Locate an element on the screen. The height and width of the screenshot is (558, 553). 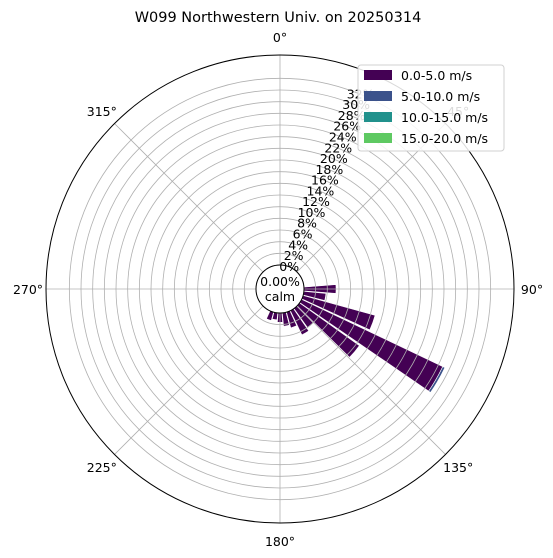
radial-tick-label-6: 12% is located at coordinates (316, 201).